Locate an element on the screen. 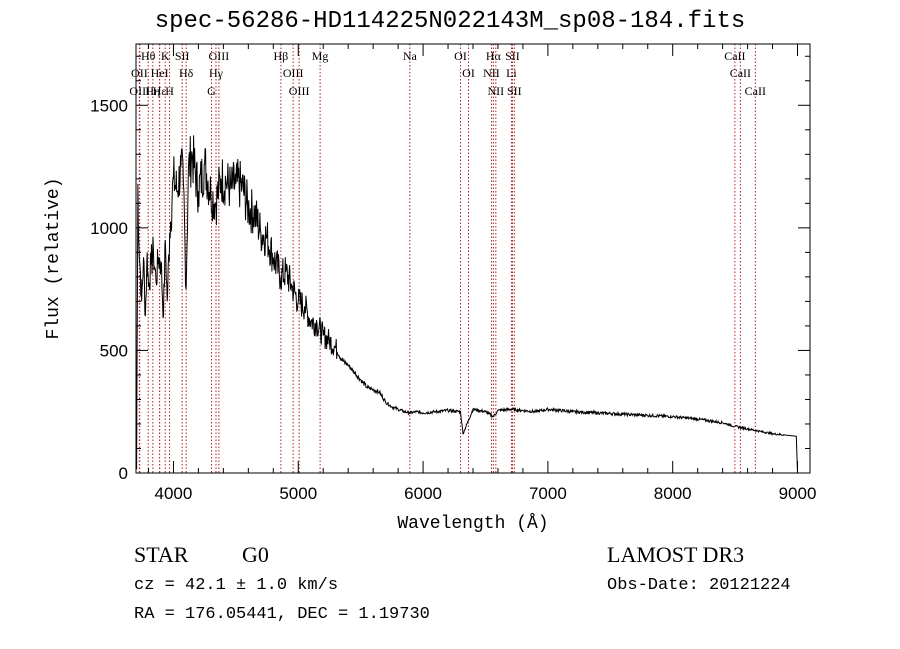  x-tick-label: 5000 is located at coordinates (298, 493).